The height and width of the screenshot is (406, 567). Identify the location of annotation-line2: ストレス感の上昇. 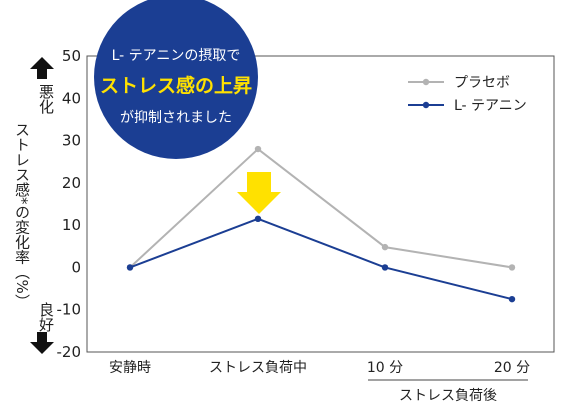
(176, 85).